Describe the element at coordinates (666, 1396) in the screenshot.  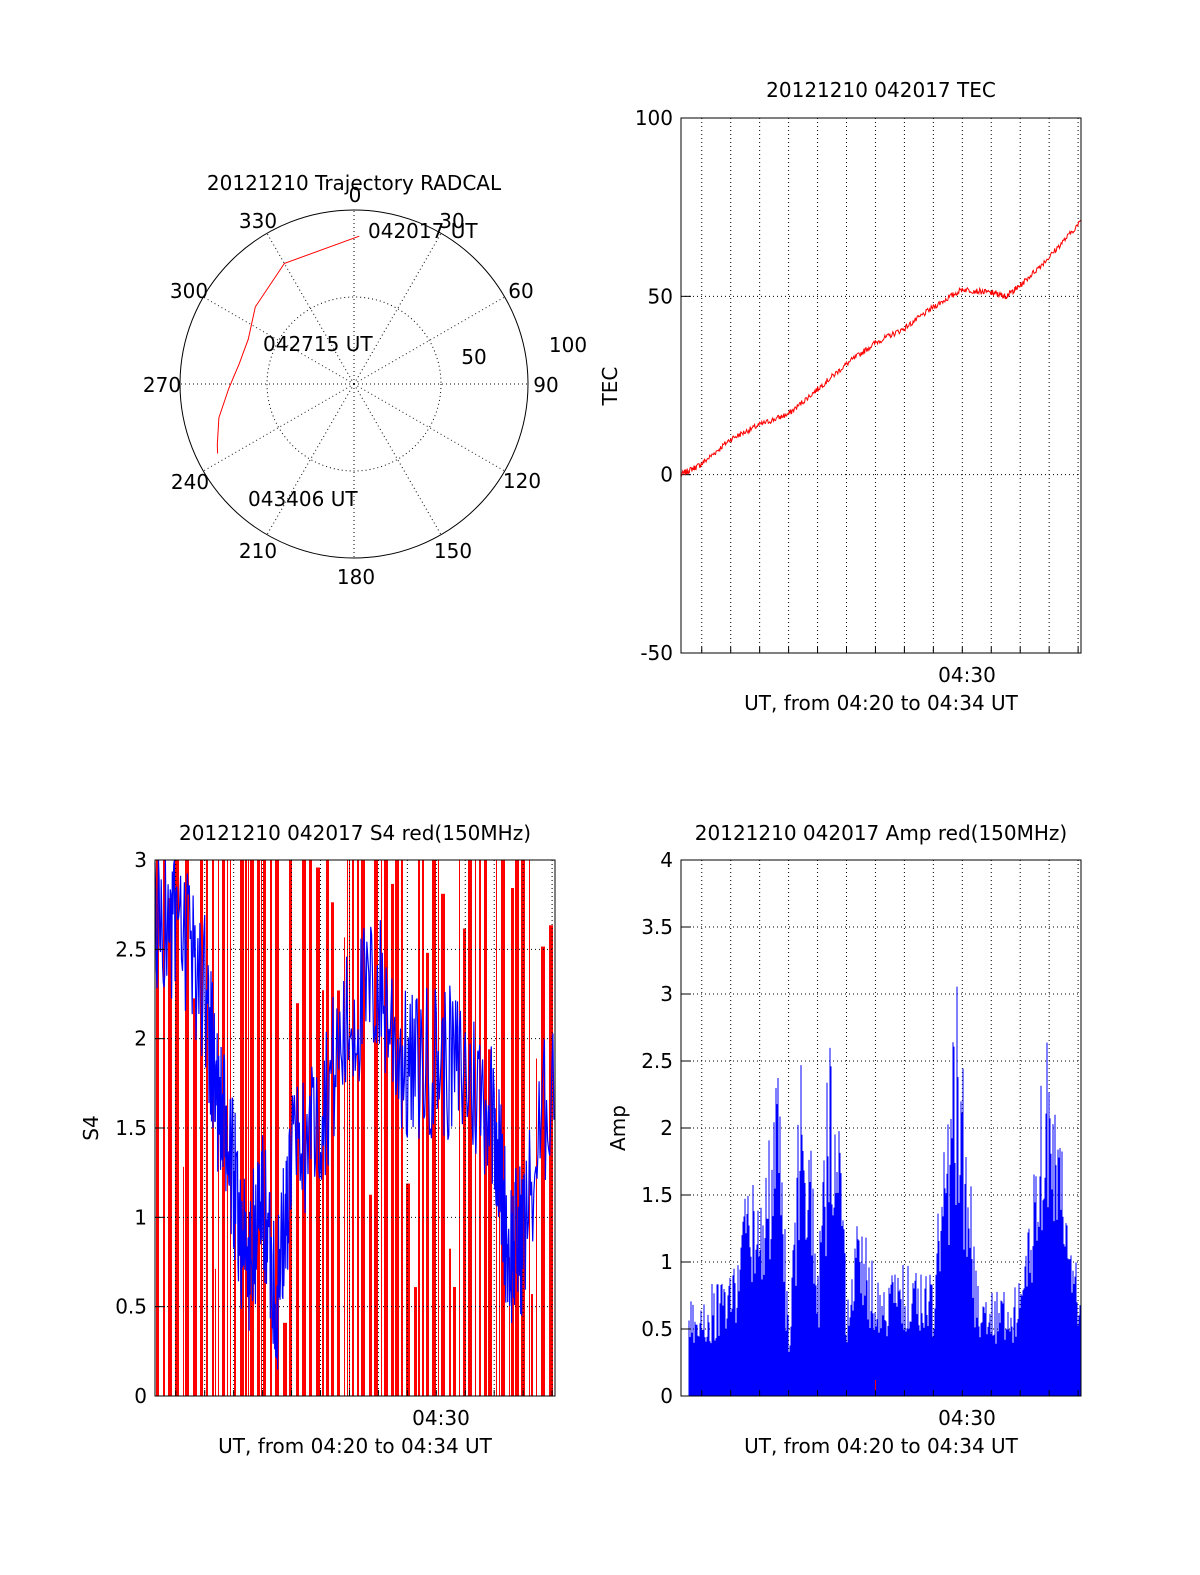
I see `amp-y-tick-label: 0` at that location.